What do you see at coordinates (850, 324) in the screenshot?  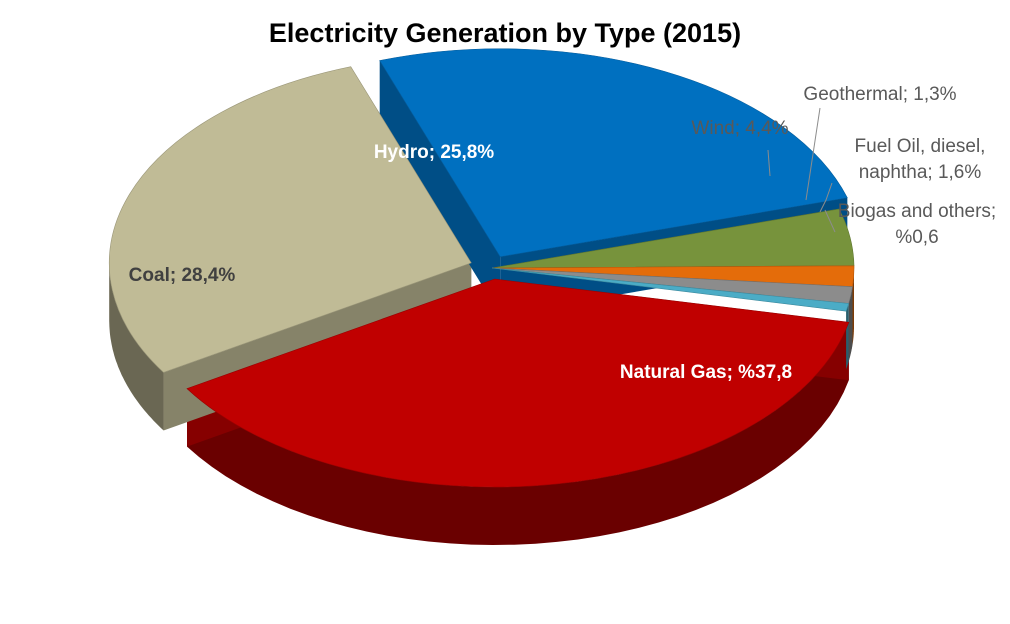 I see `pie-side-geothermal` at bounding box center [850, 324].